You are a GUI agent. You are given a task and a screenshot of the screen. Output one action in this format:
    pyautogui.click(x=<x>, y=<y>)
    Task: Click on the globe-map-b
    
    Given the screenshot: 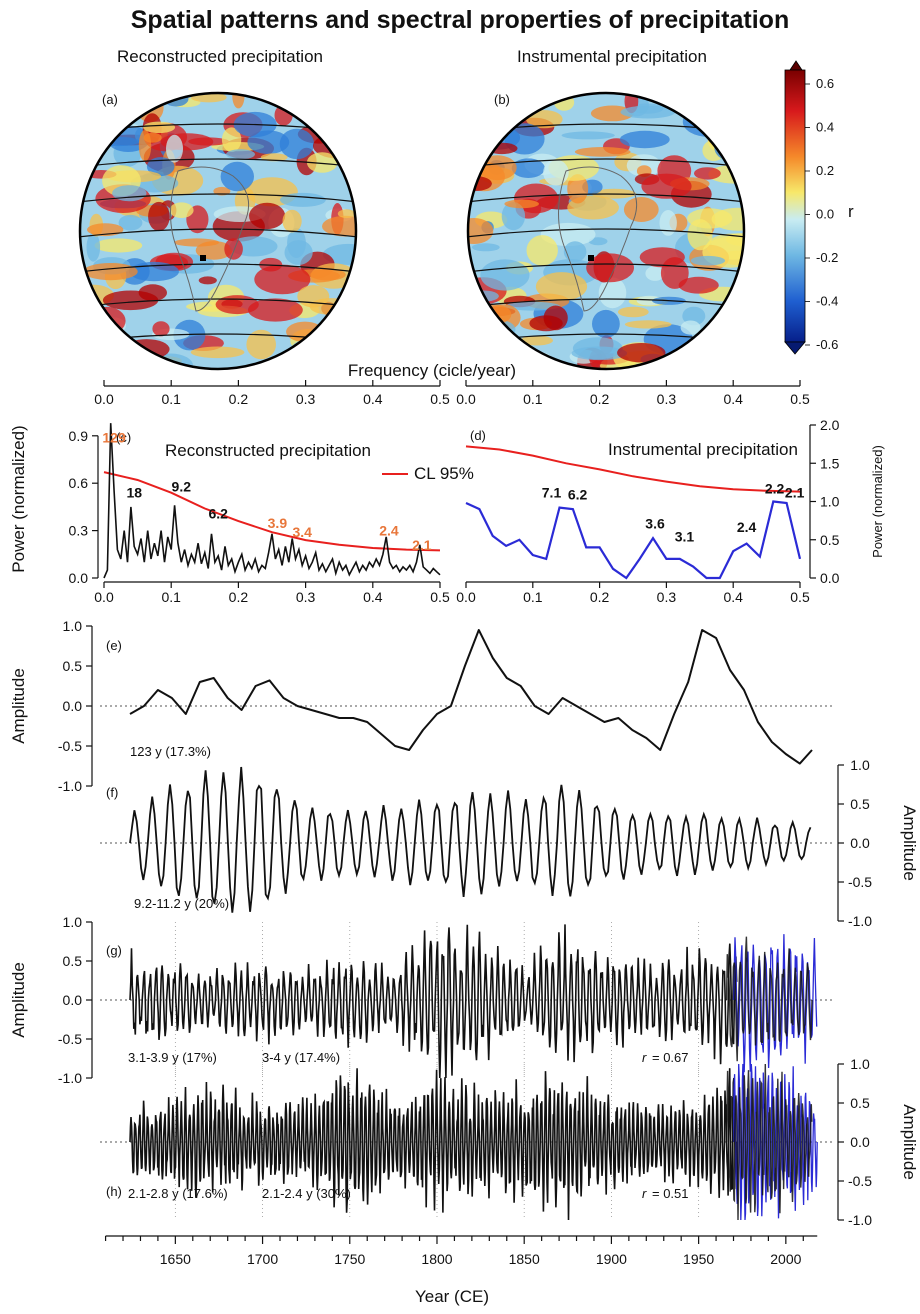 What is the action you would take?
    pyautogui.click(x=606, y=231)
    